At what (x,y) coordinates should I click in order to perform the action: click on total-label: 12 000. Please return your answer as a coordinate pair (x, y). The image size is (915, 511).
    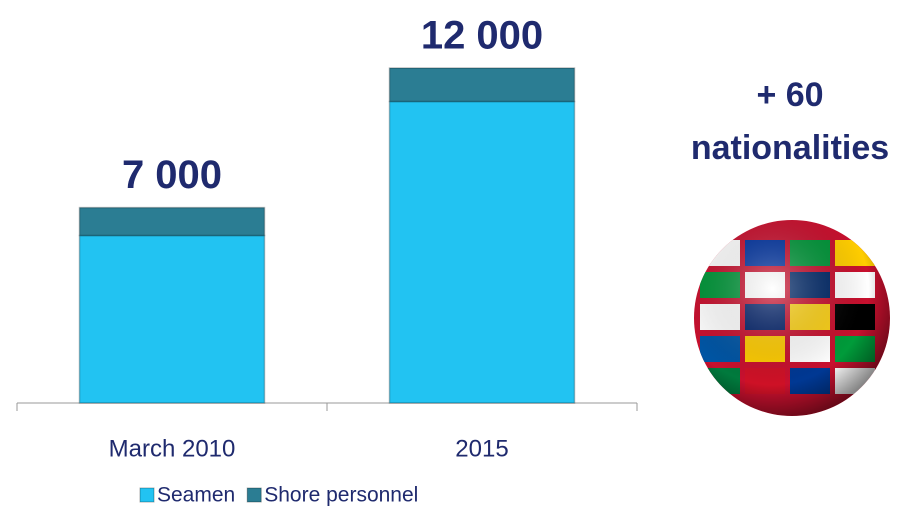
    Looking at the image, I should click on (482, 36).